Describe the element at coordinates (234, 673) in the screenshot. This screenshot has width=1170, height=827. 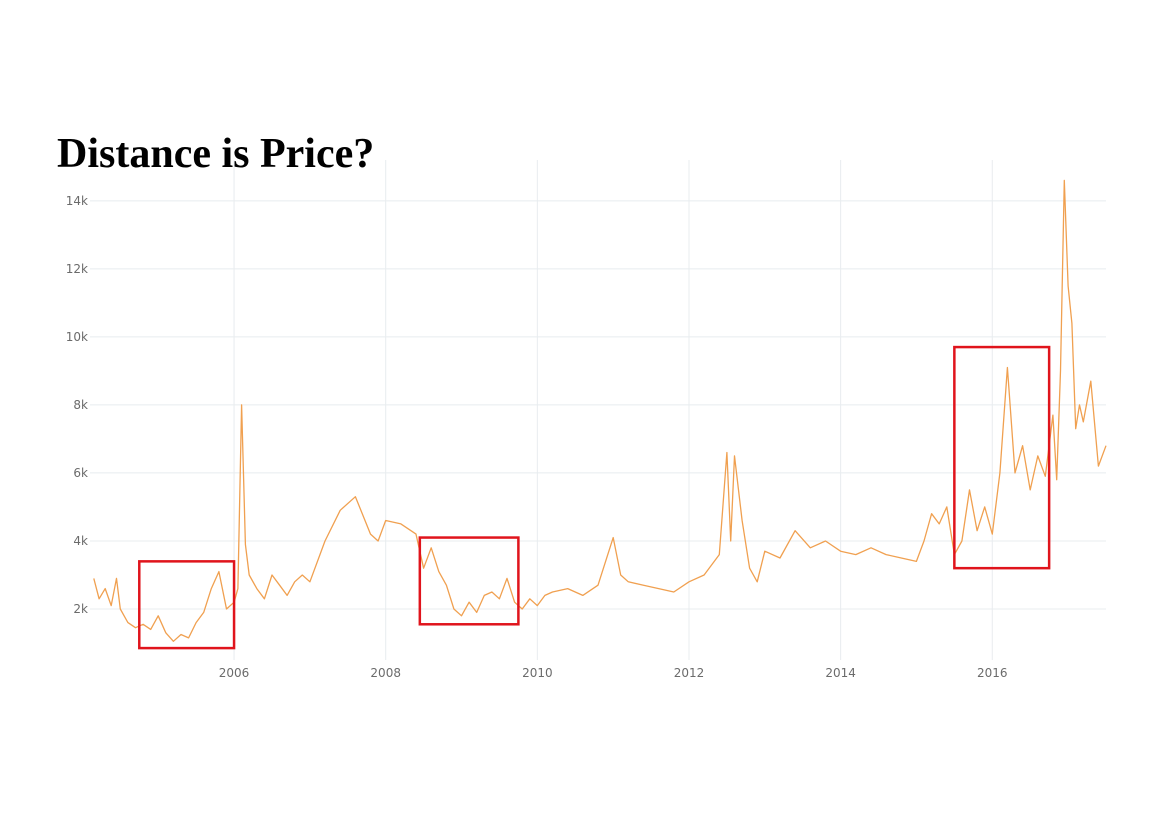
I see `x-tick-label: 2006` at that location.